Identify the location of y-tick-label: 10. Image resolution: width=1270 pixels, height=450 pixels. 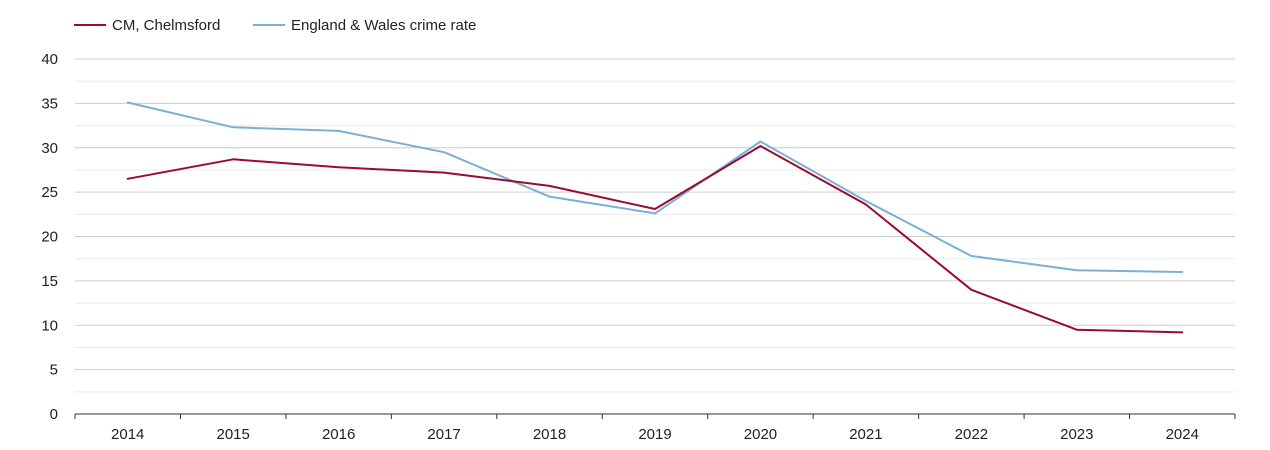
(49, 325).